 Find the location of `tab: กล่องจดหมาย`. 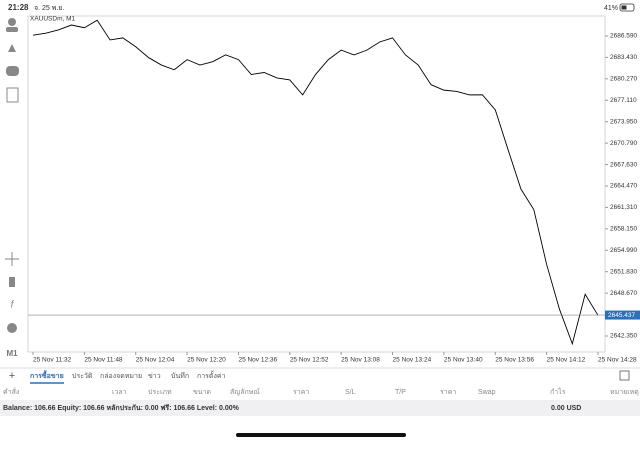

tab: กล่องจดหมาย is located at coordinates (121, 376).